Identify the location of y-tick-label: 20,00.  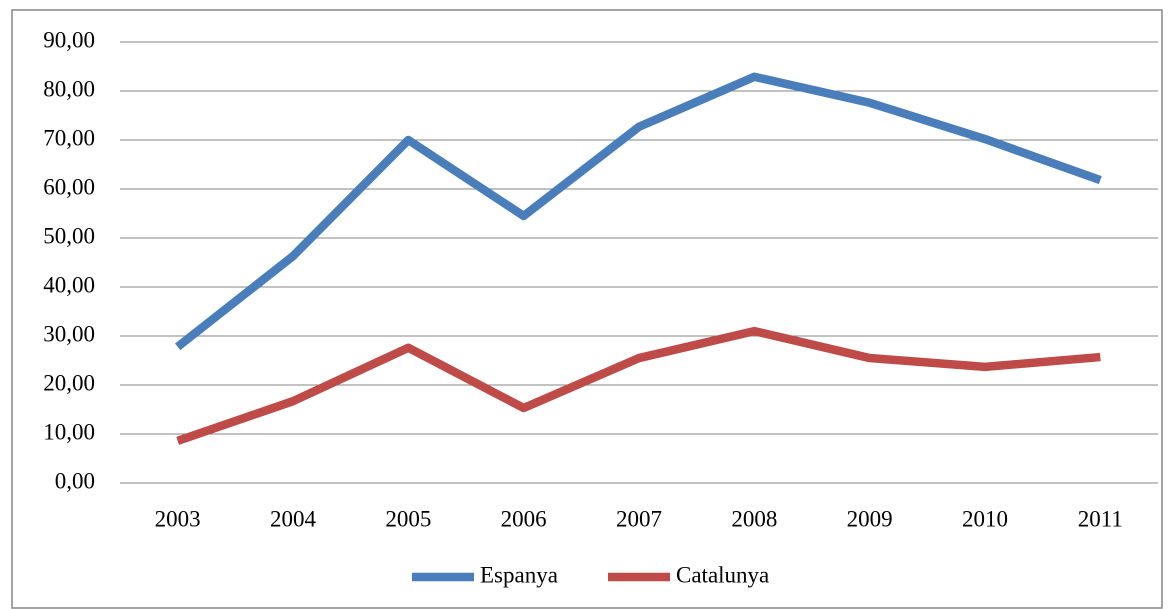
(69, 382).